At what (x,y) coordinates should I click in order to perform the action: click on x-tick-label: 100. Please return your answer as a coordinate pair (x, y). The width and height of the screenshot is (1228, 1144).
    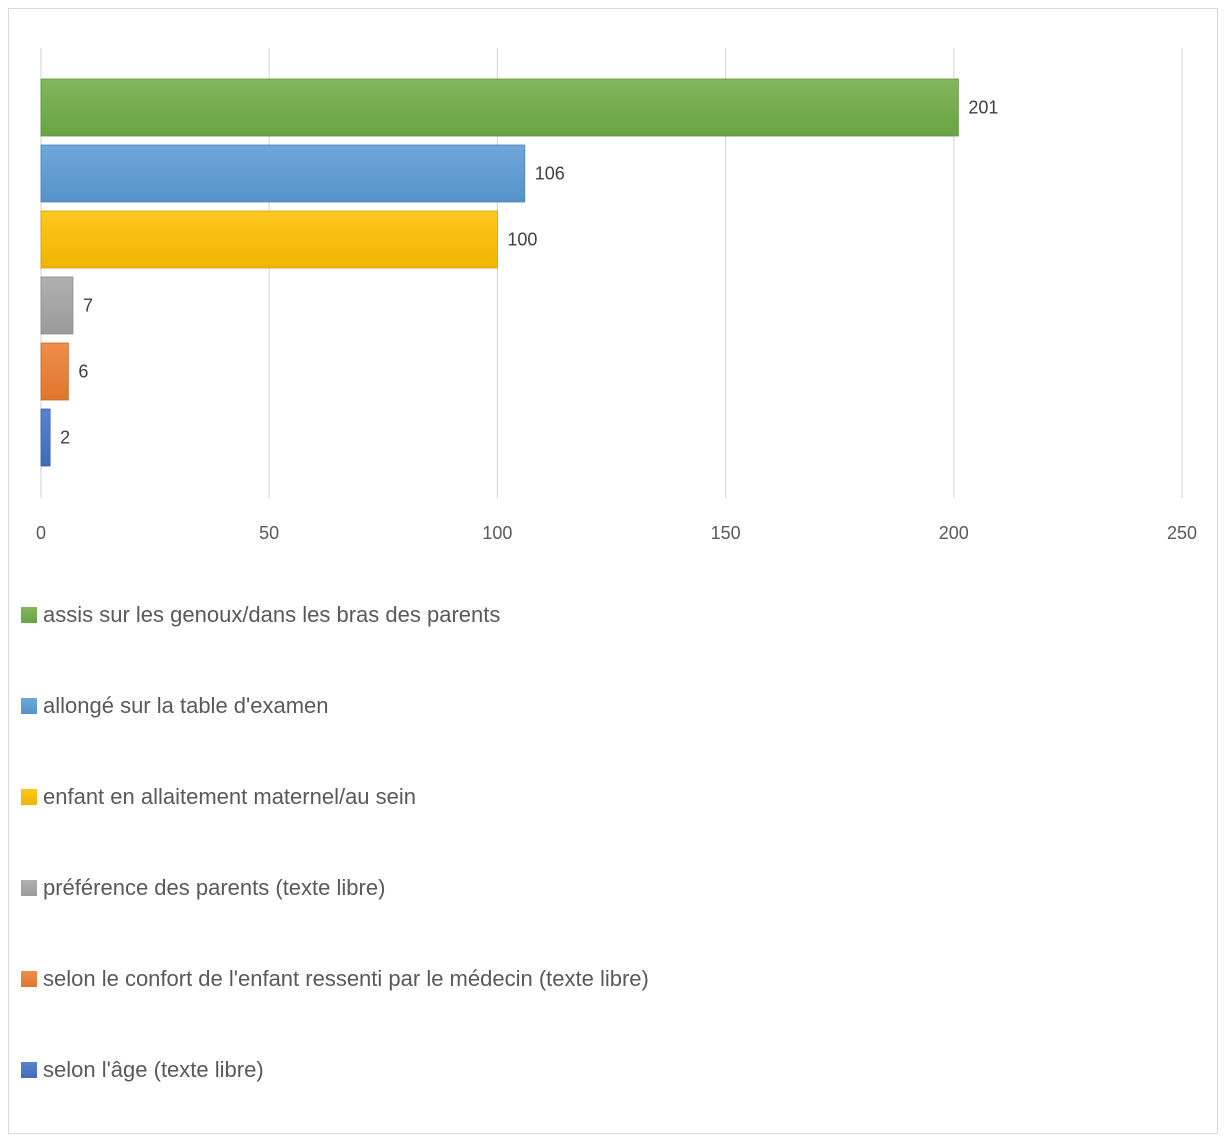
    Looking at the image, I should click on (497, 533).